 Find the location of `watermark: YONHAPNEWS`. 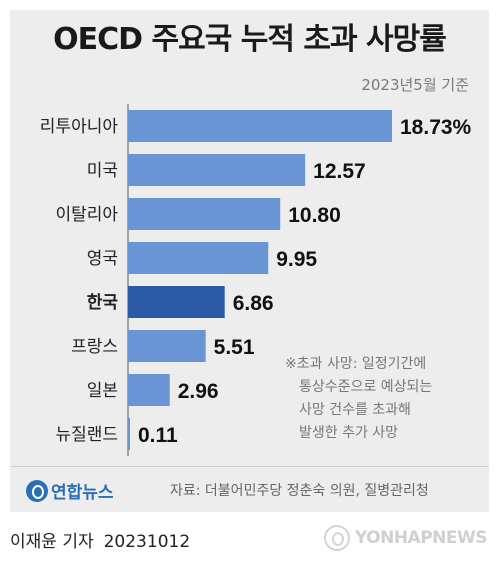

watermark: YONHAPNEWS is located at coordinates (405, 538).